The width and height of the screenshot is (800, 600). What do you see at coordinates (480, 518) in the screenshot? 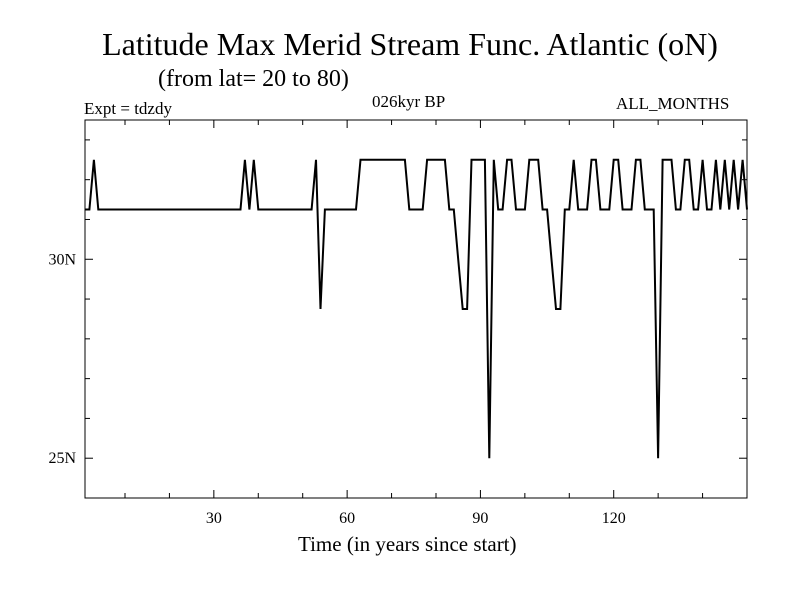
I see `x-tick-label: 90` at bounding box center [480, 518].